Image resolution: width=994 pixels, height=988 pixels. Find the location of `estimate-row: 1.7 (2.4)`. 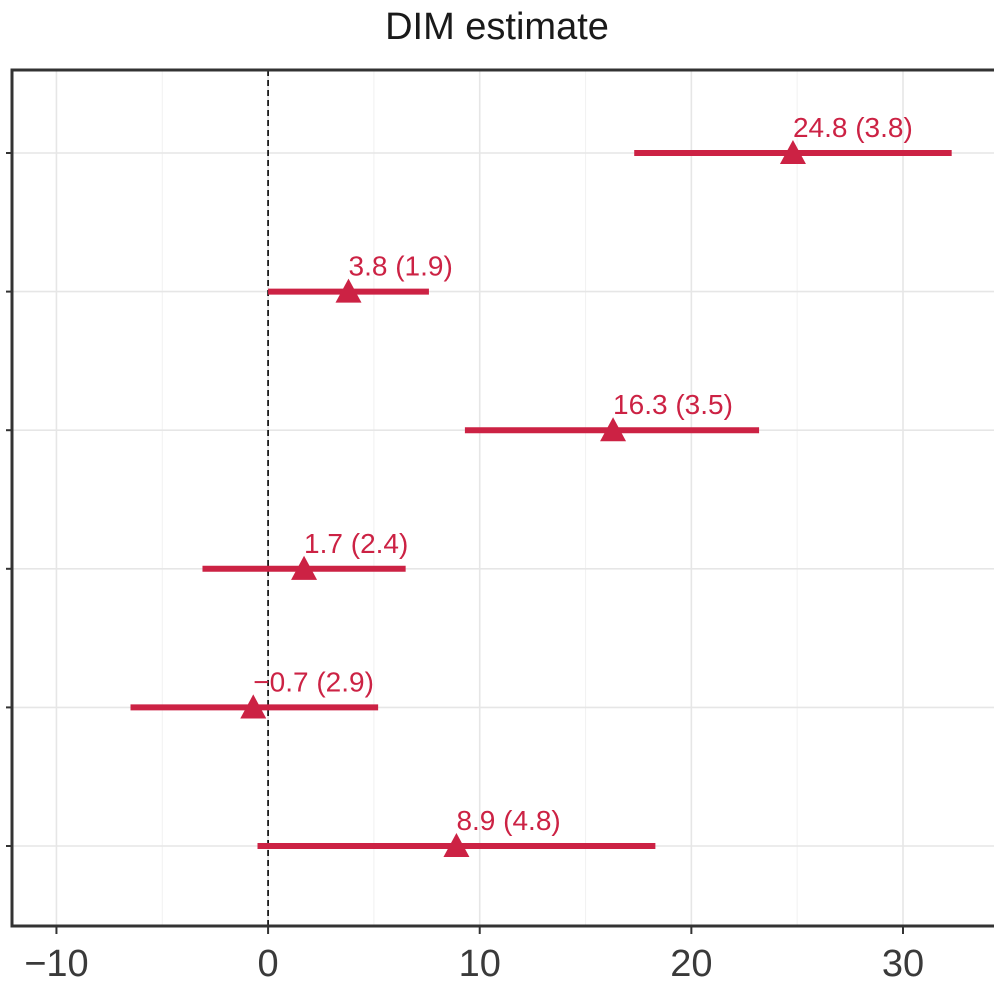

estimate-row: 1.7 (2.4) is located at coordinates (305, 554).